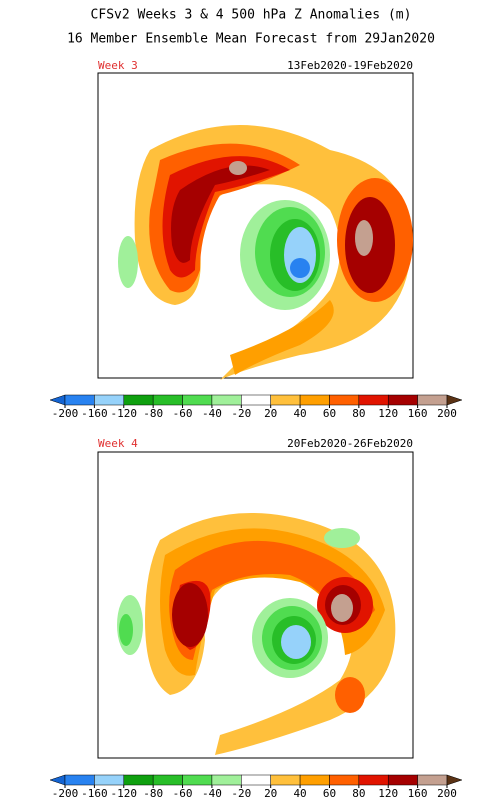  Describe the element at coordinates (350, 443) in the screenshot. I see `panel-dates: 20Feb2020-26Feb2020` at that location.